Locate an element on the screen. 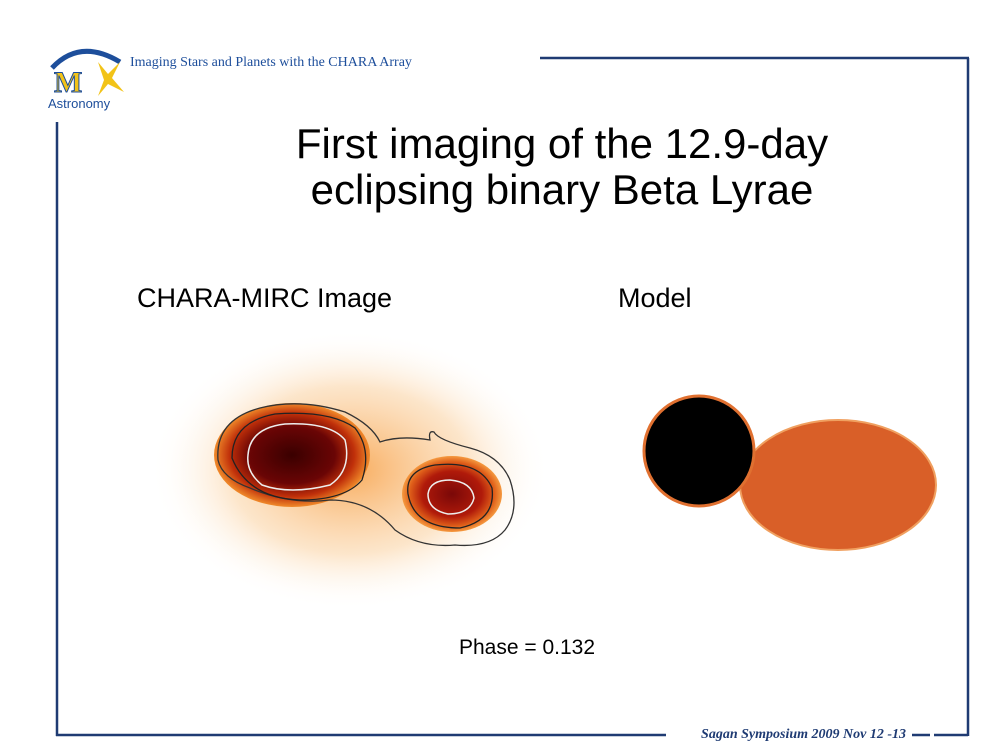 This screenshot has width=997, height=749. logo-text: Astronomy is located at coordinates (79, 103).